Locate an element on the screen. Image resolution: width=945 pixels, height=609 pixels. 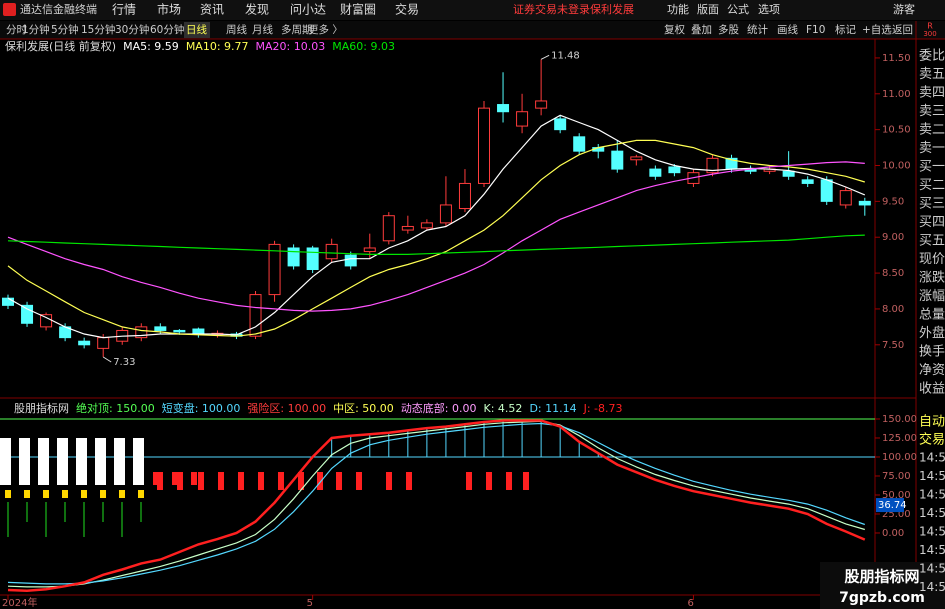
menu-item: 市场 is located at coordinates (169, 9).